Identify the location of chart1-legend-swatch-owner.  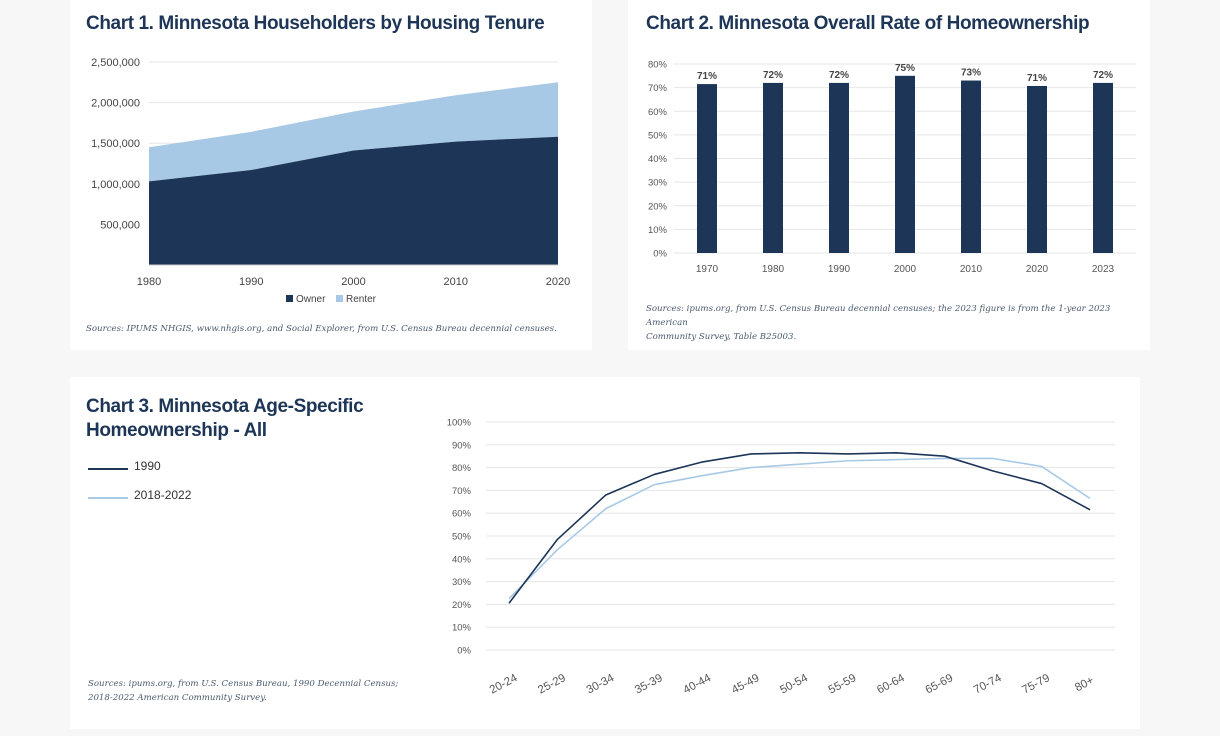
(289, 298).